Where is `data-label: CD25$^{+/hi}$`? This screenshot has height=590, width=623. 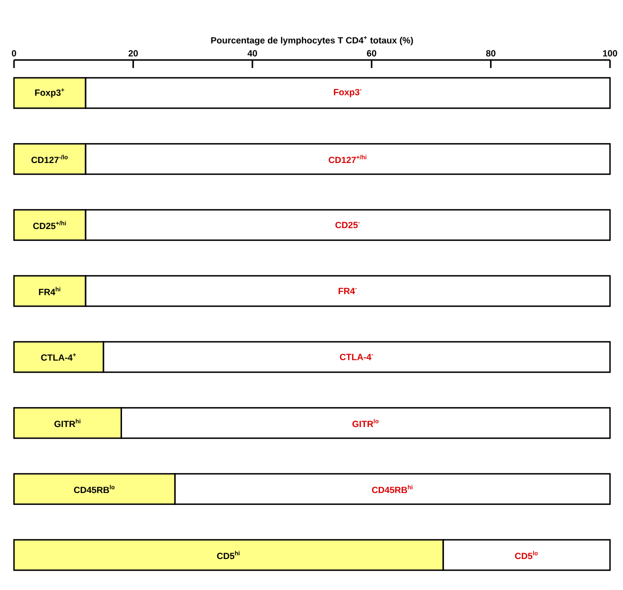
data-label: CD25$^{+/hi}$ is located at coordinates (49, 225).